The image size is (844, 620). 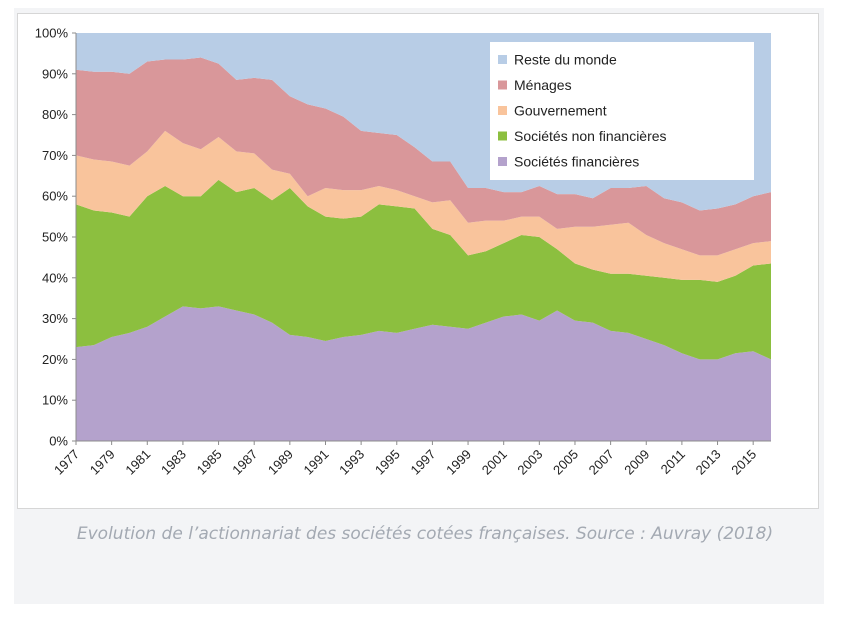 I want to click on x-tick-label: 1989, so click(x=280, y=462).